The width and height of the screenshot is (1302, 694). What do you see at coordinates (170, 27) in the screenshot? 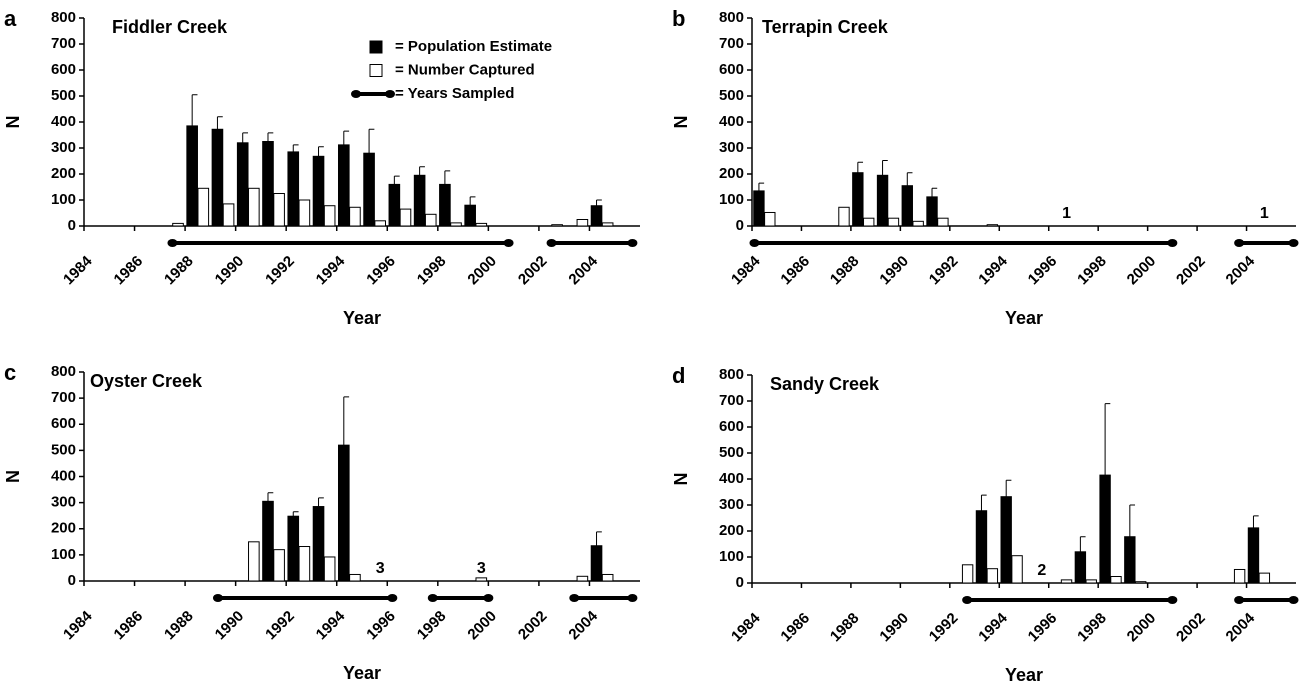
I see `chart-title: Fiddler Creek` at bounding box center [170, 27].